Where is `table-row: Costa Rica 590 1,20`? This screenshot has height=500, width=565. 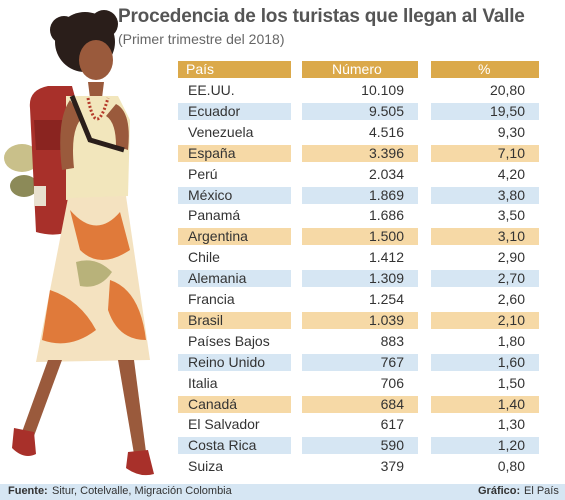 table-row: Costa Rica 590 1,20 is located at coordinates (369, 446).